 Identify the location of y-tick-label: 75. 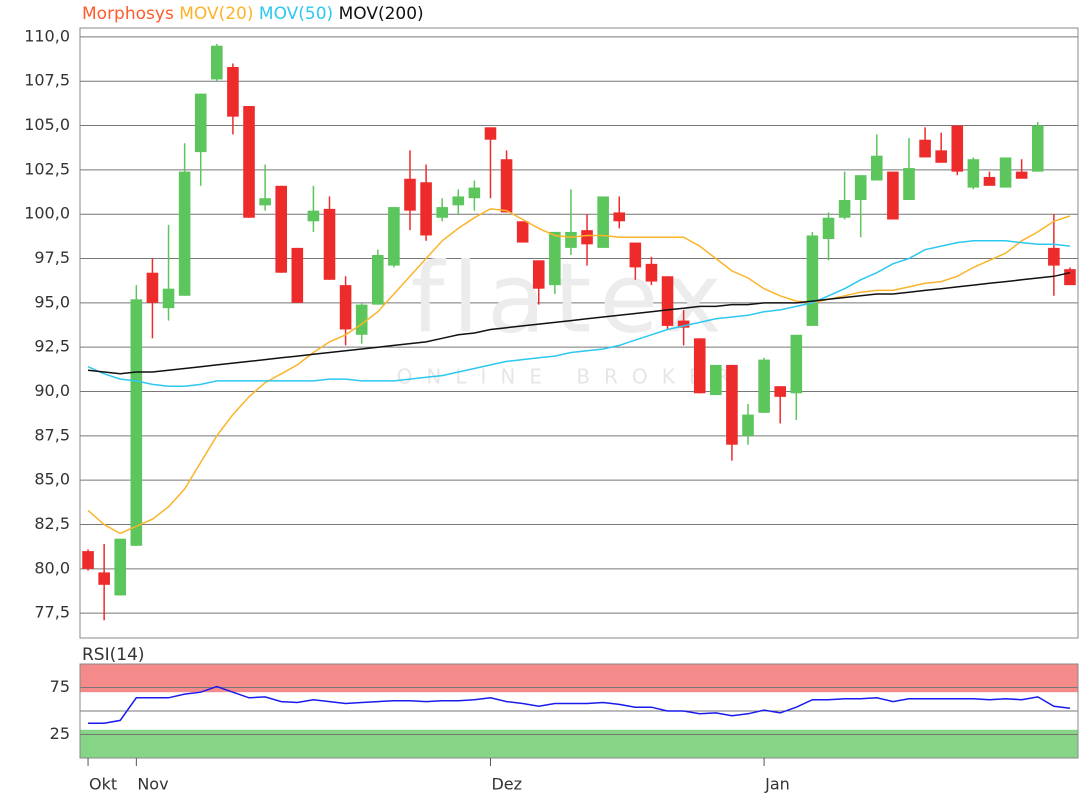
(60, 686).